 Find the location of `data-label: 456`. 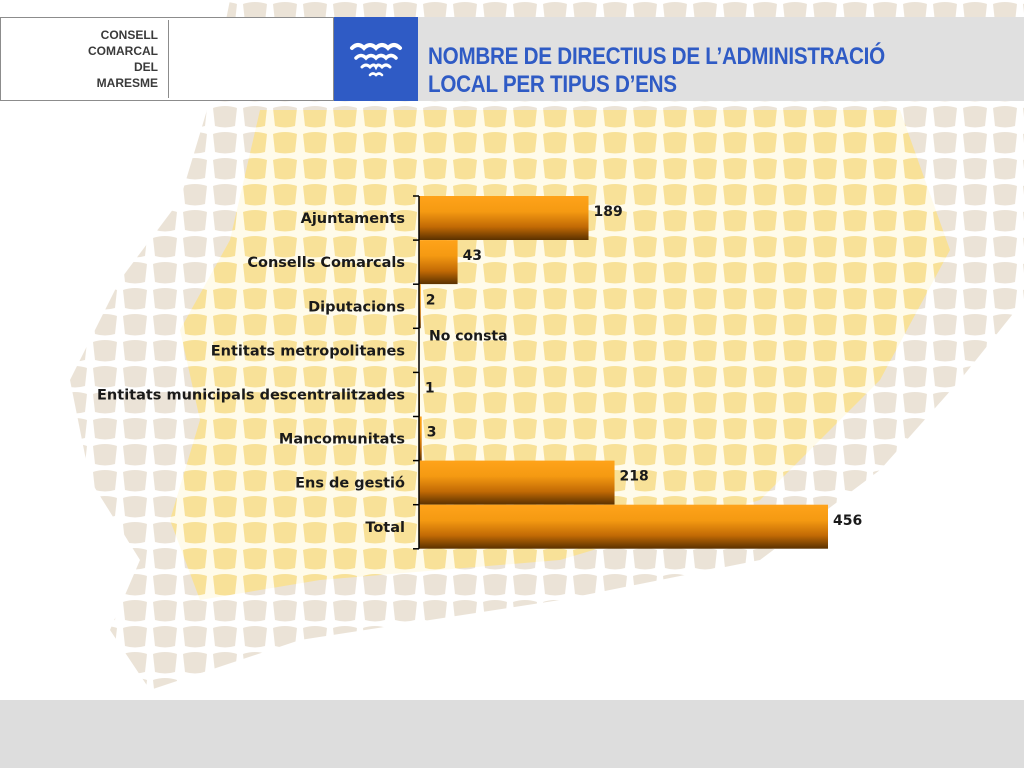

data-label: 456 is located at coordinates (847, 521).